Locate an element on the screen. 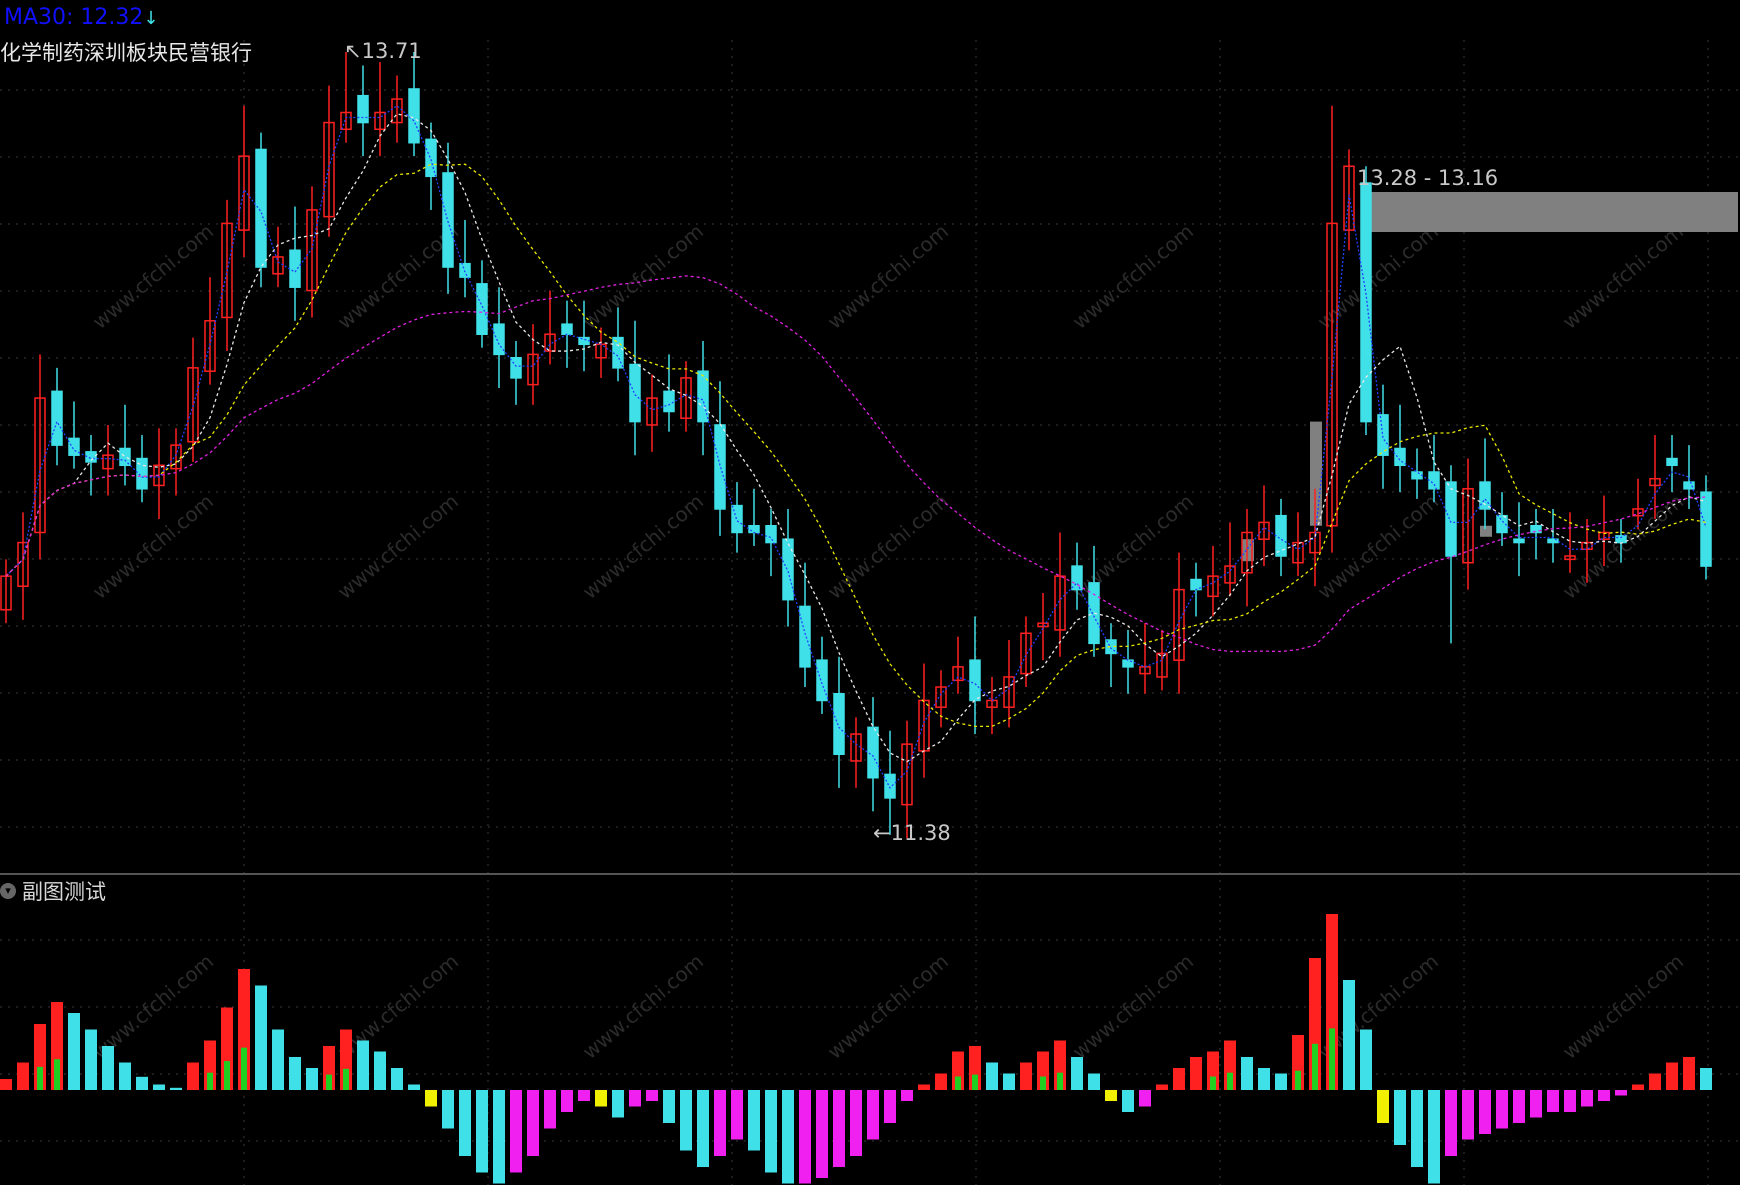  gap-box is located at coordinates (1316, 473).